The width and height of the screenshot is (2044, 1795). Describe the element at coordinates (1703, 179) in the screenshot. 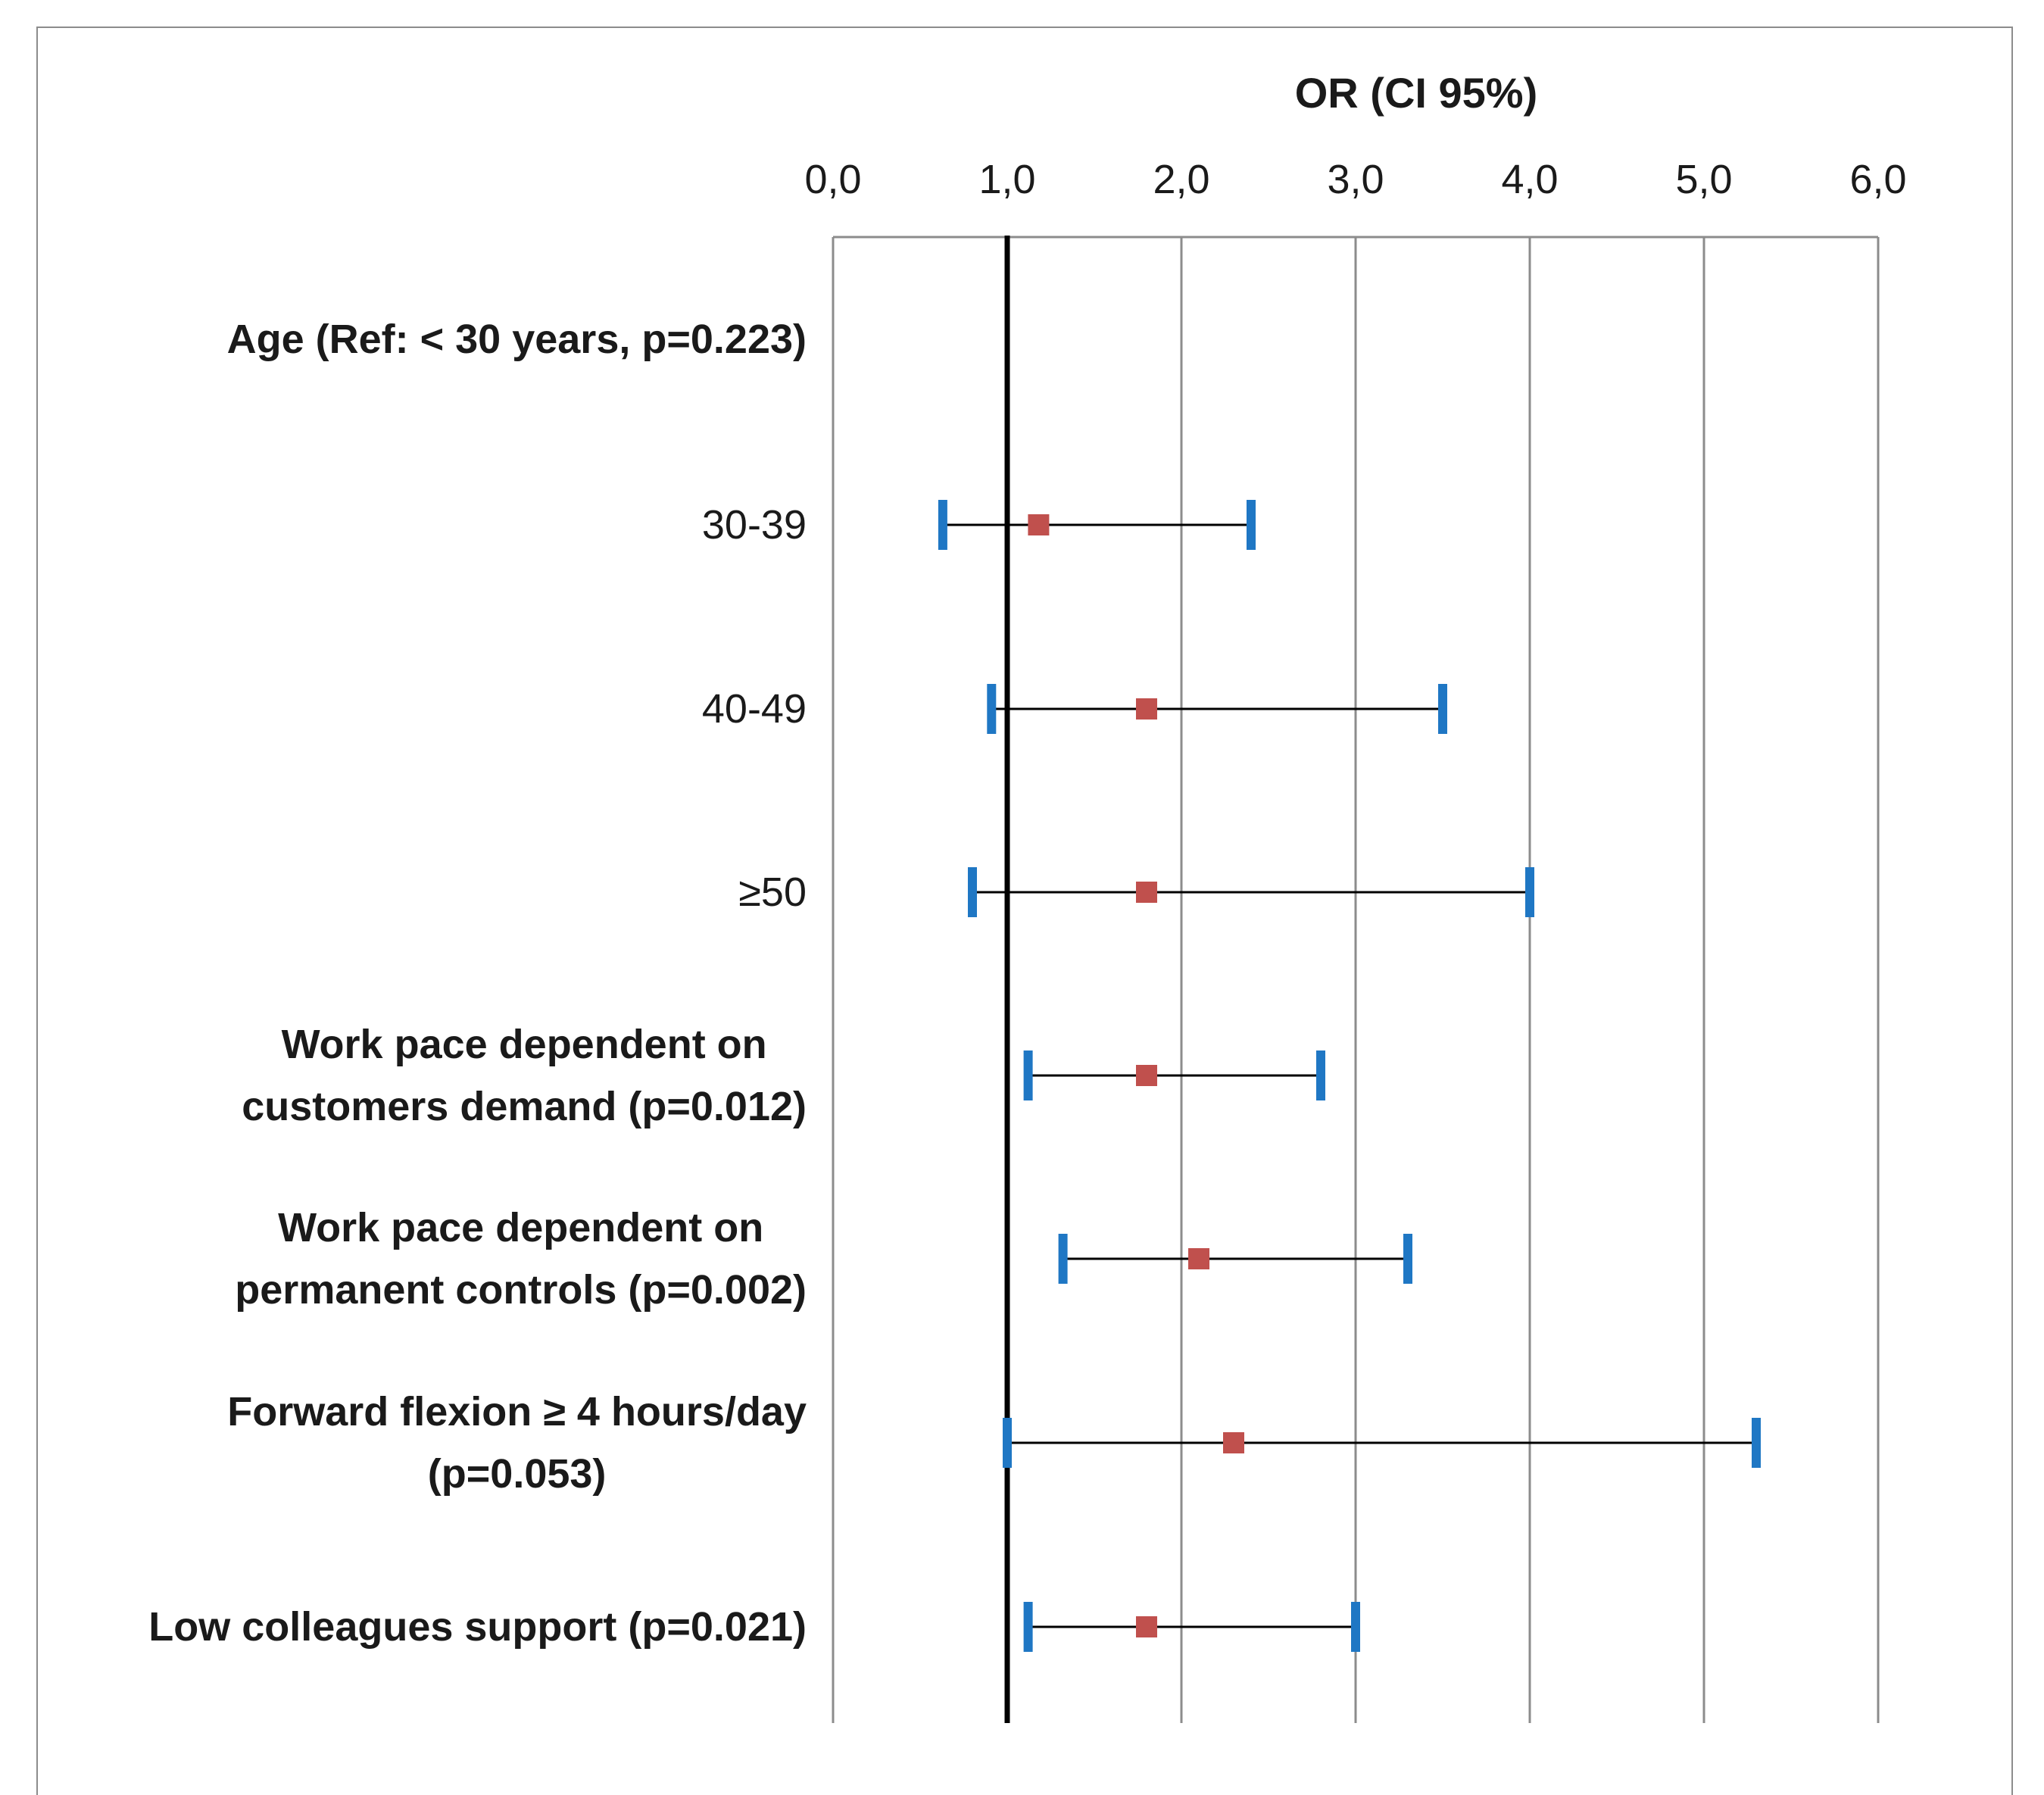

I see `x-tick-label: 5,0` at that location.